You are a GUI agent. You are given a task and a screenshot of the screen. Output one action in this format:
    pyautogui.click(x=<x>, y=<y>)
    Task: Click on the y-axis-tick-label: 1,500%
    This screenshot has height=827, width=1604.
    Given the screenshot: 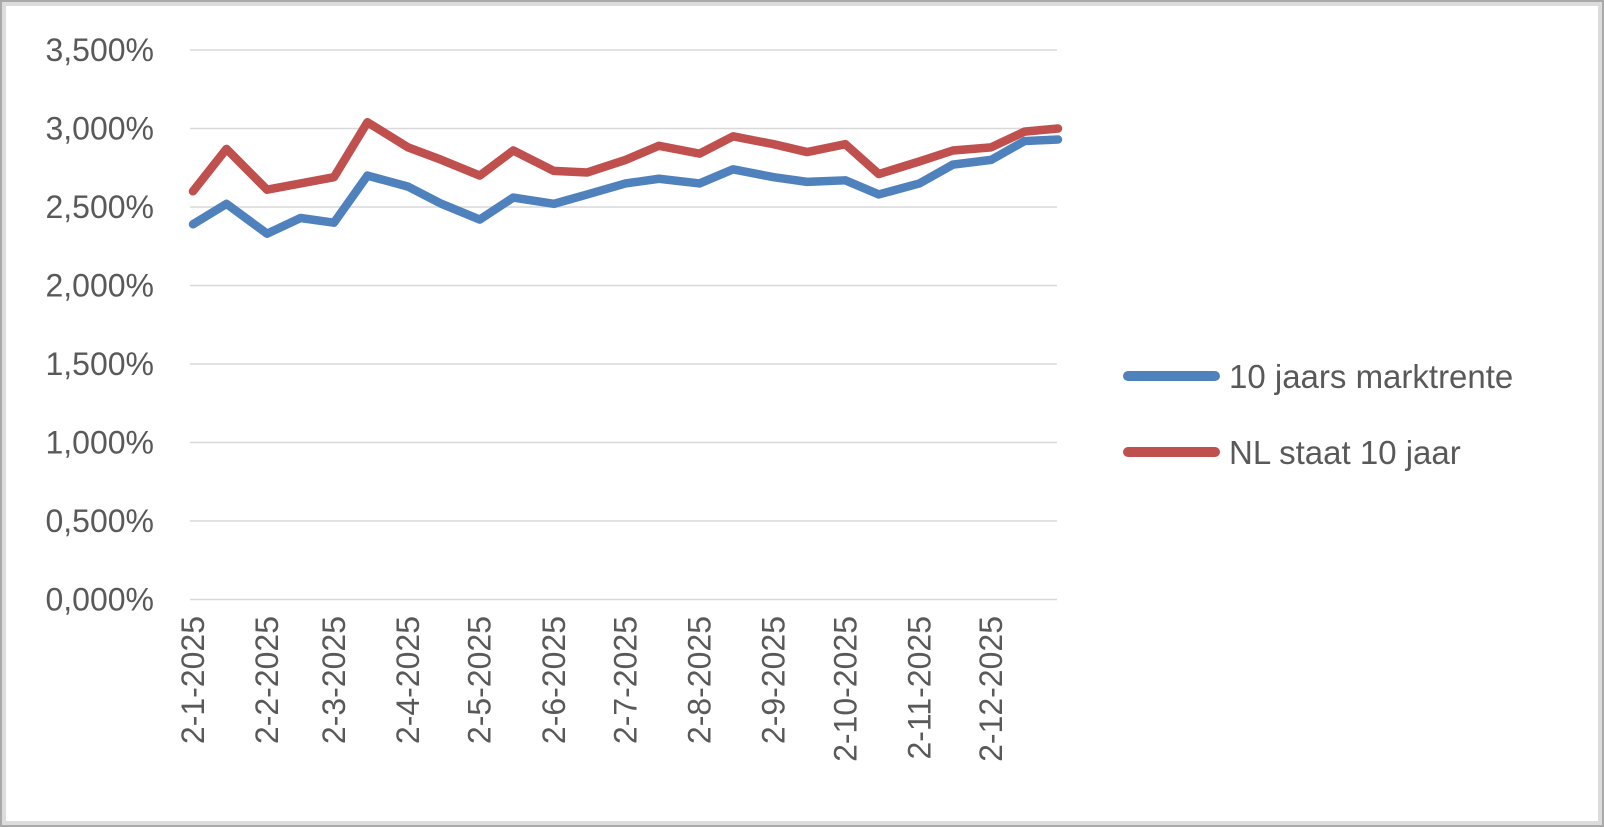 What is the action you would take?
    pyautogui.click(x=99, y=364)
    